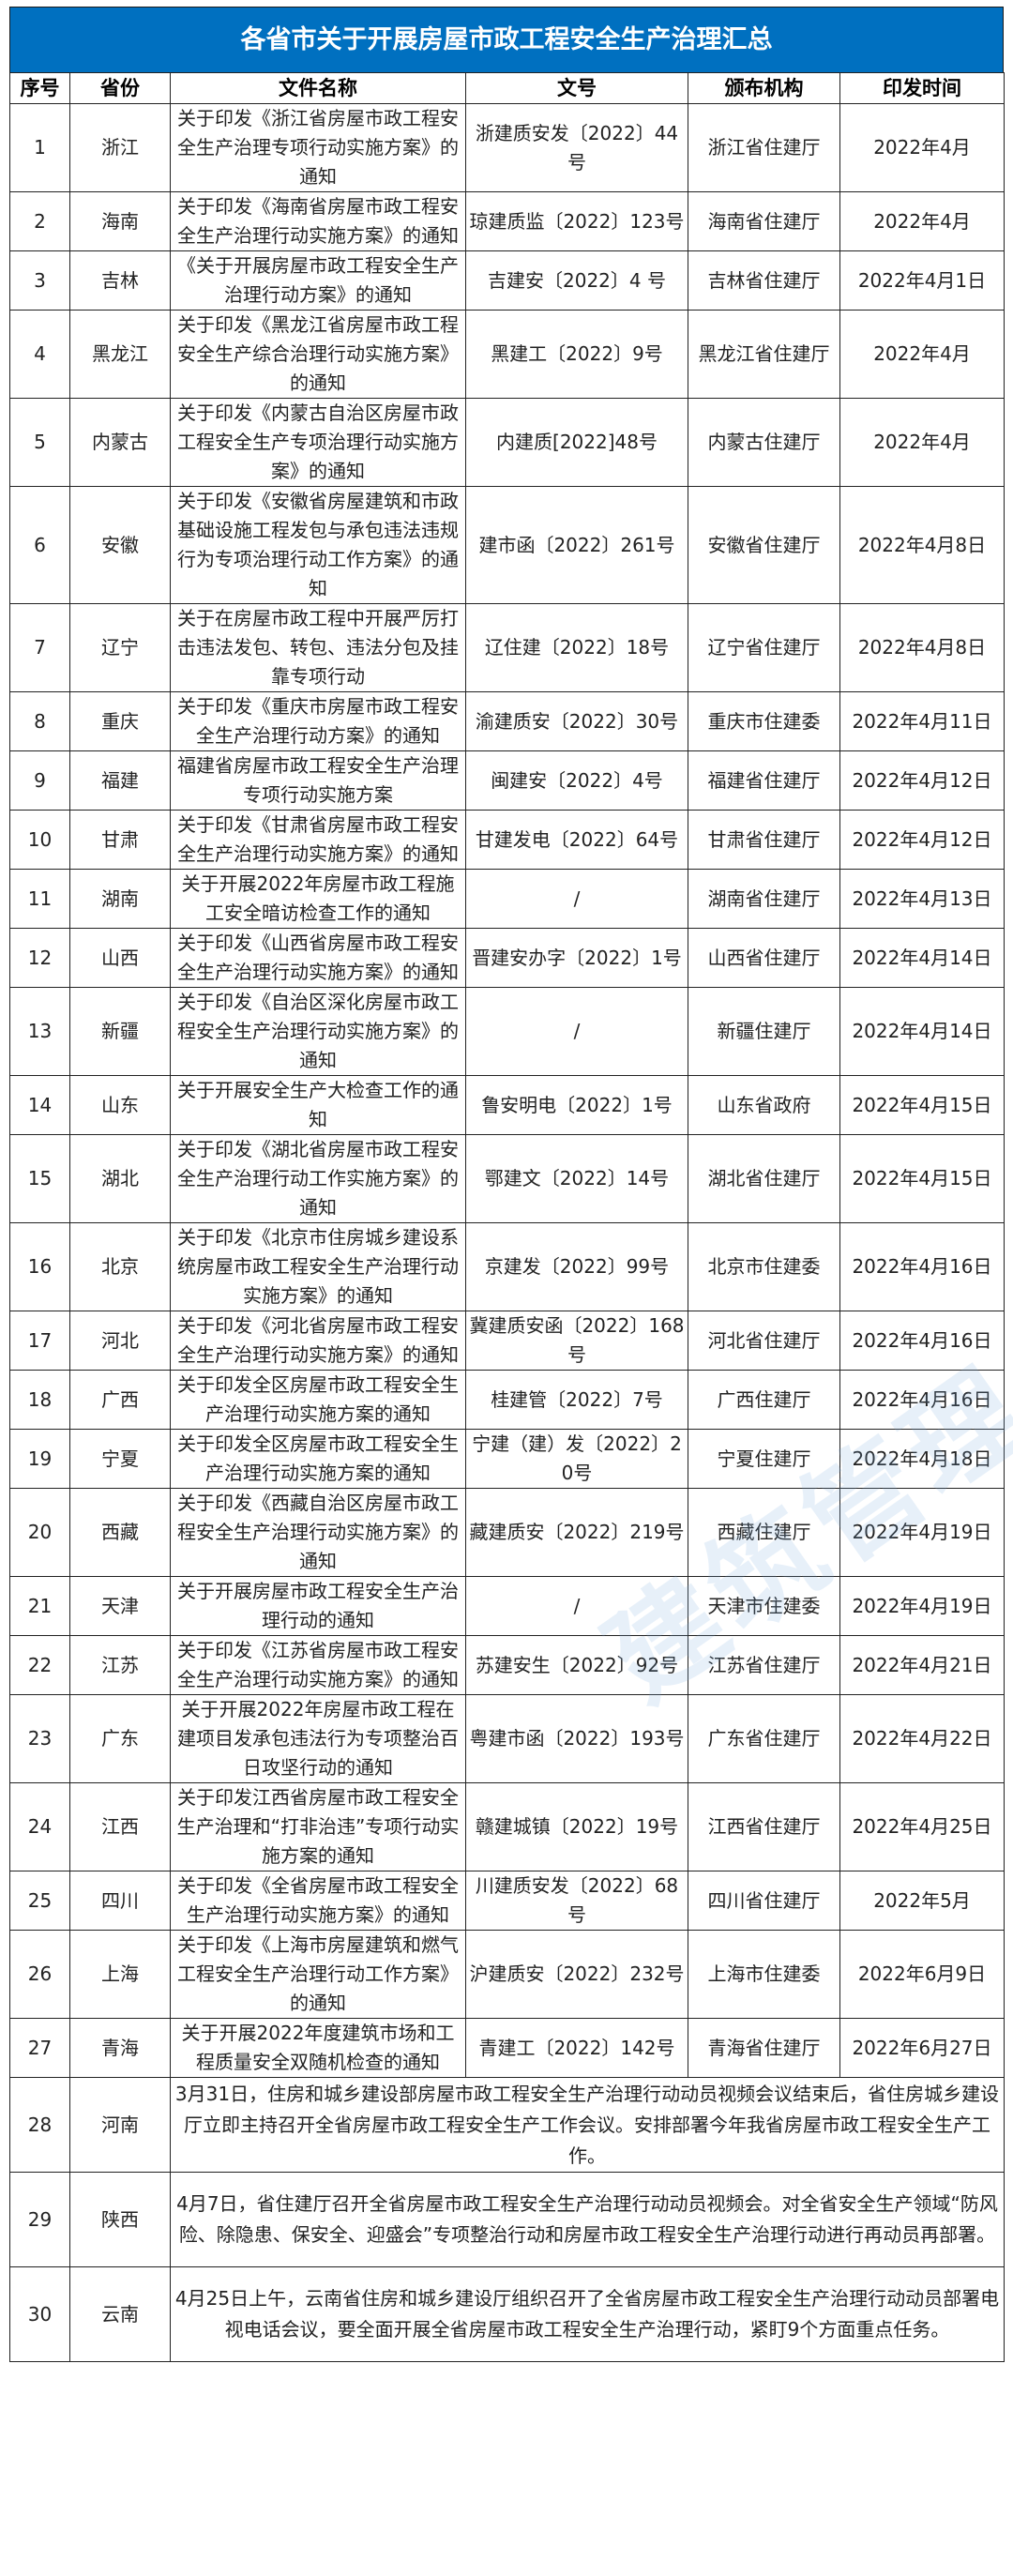  Describe the element at coordinates (318, 1738) in the screenshot. I see `cell-document-name: 关于开展2022年房屋市政工程在建项目发承包违法行为专项整治百日攻坚行动的通知` at that location.